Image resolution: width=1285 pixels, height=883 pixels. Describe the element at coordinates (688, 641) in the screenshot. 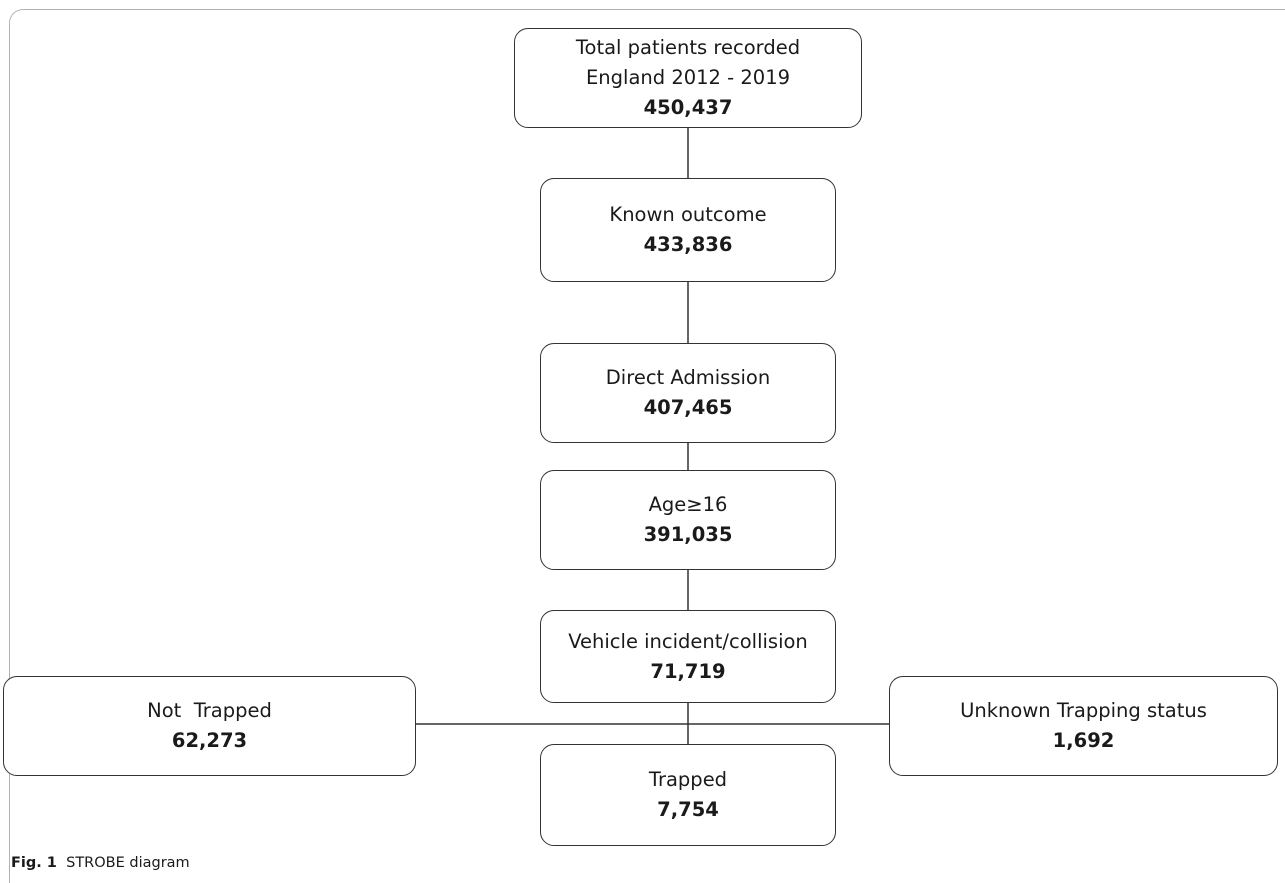

I see `box-vehicle-line1: Vehicle incident/collision` at that location.